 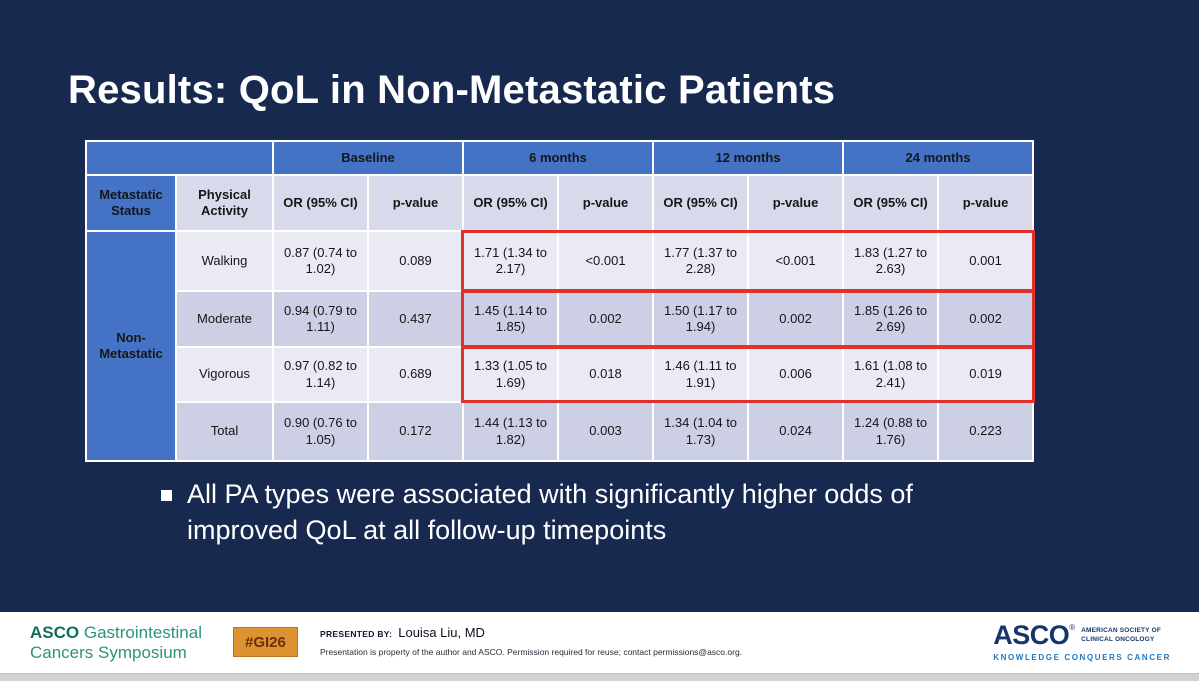 What do you see at coordinates (701, 431) in the screenshot?
I see `or-cell: 1.34 (1.04 to 1.73)` at bounding box center [701, 431].